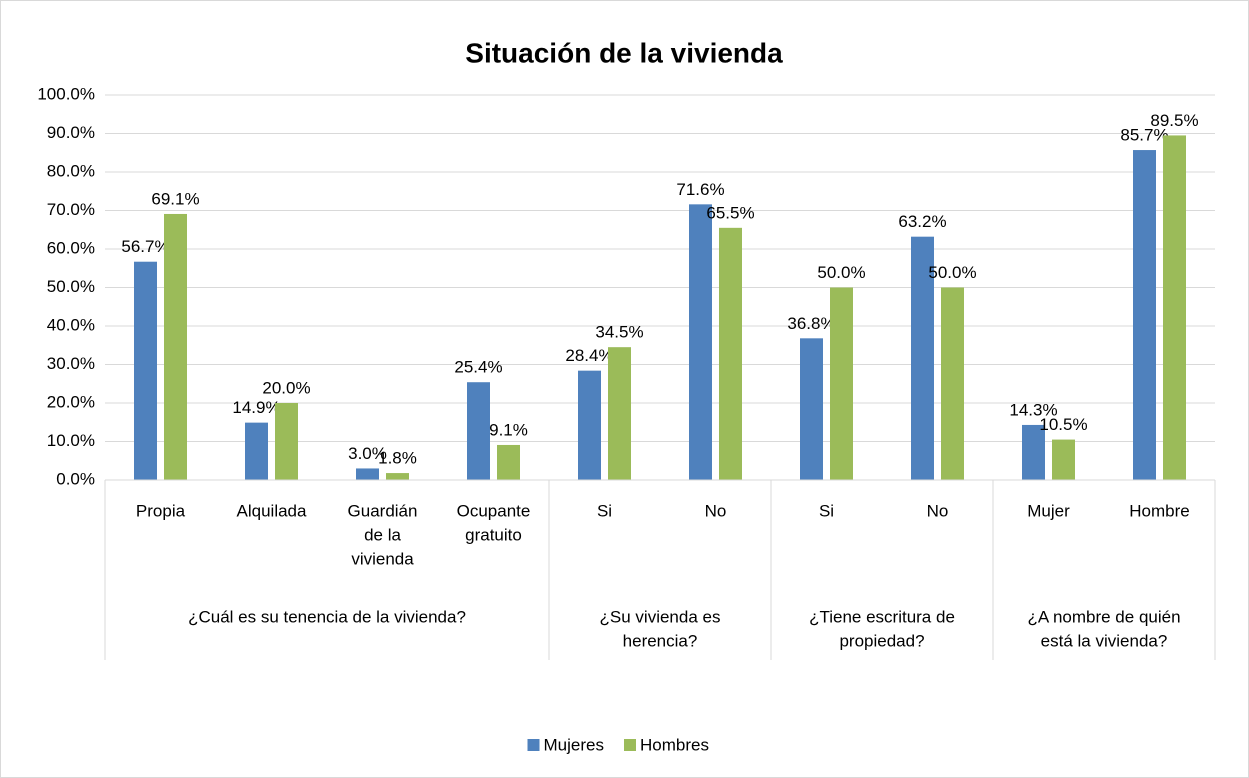  Describe the element at coordinates (397, 458) in the screenshot. I see `value-label: 1.8%` at that location.